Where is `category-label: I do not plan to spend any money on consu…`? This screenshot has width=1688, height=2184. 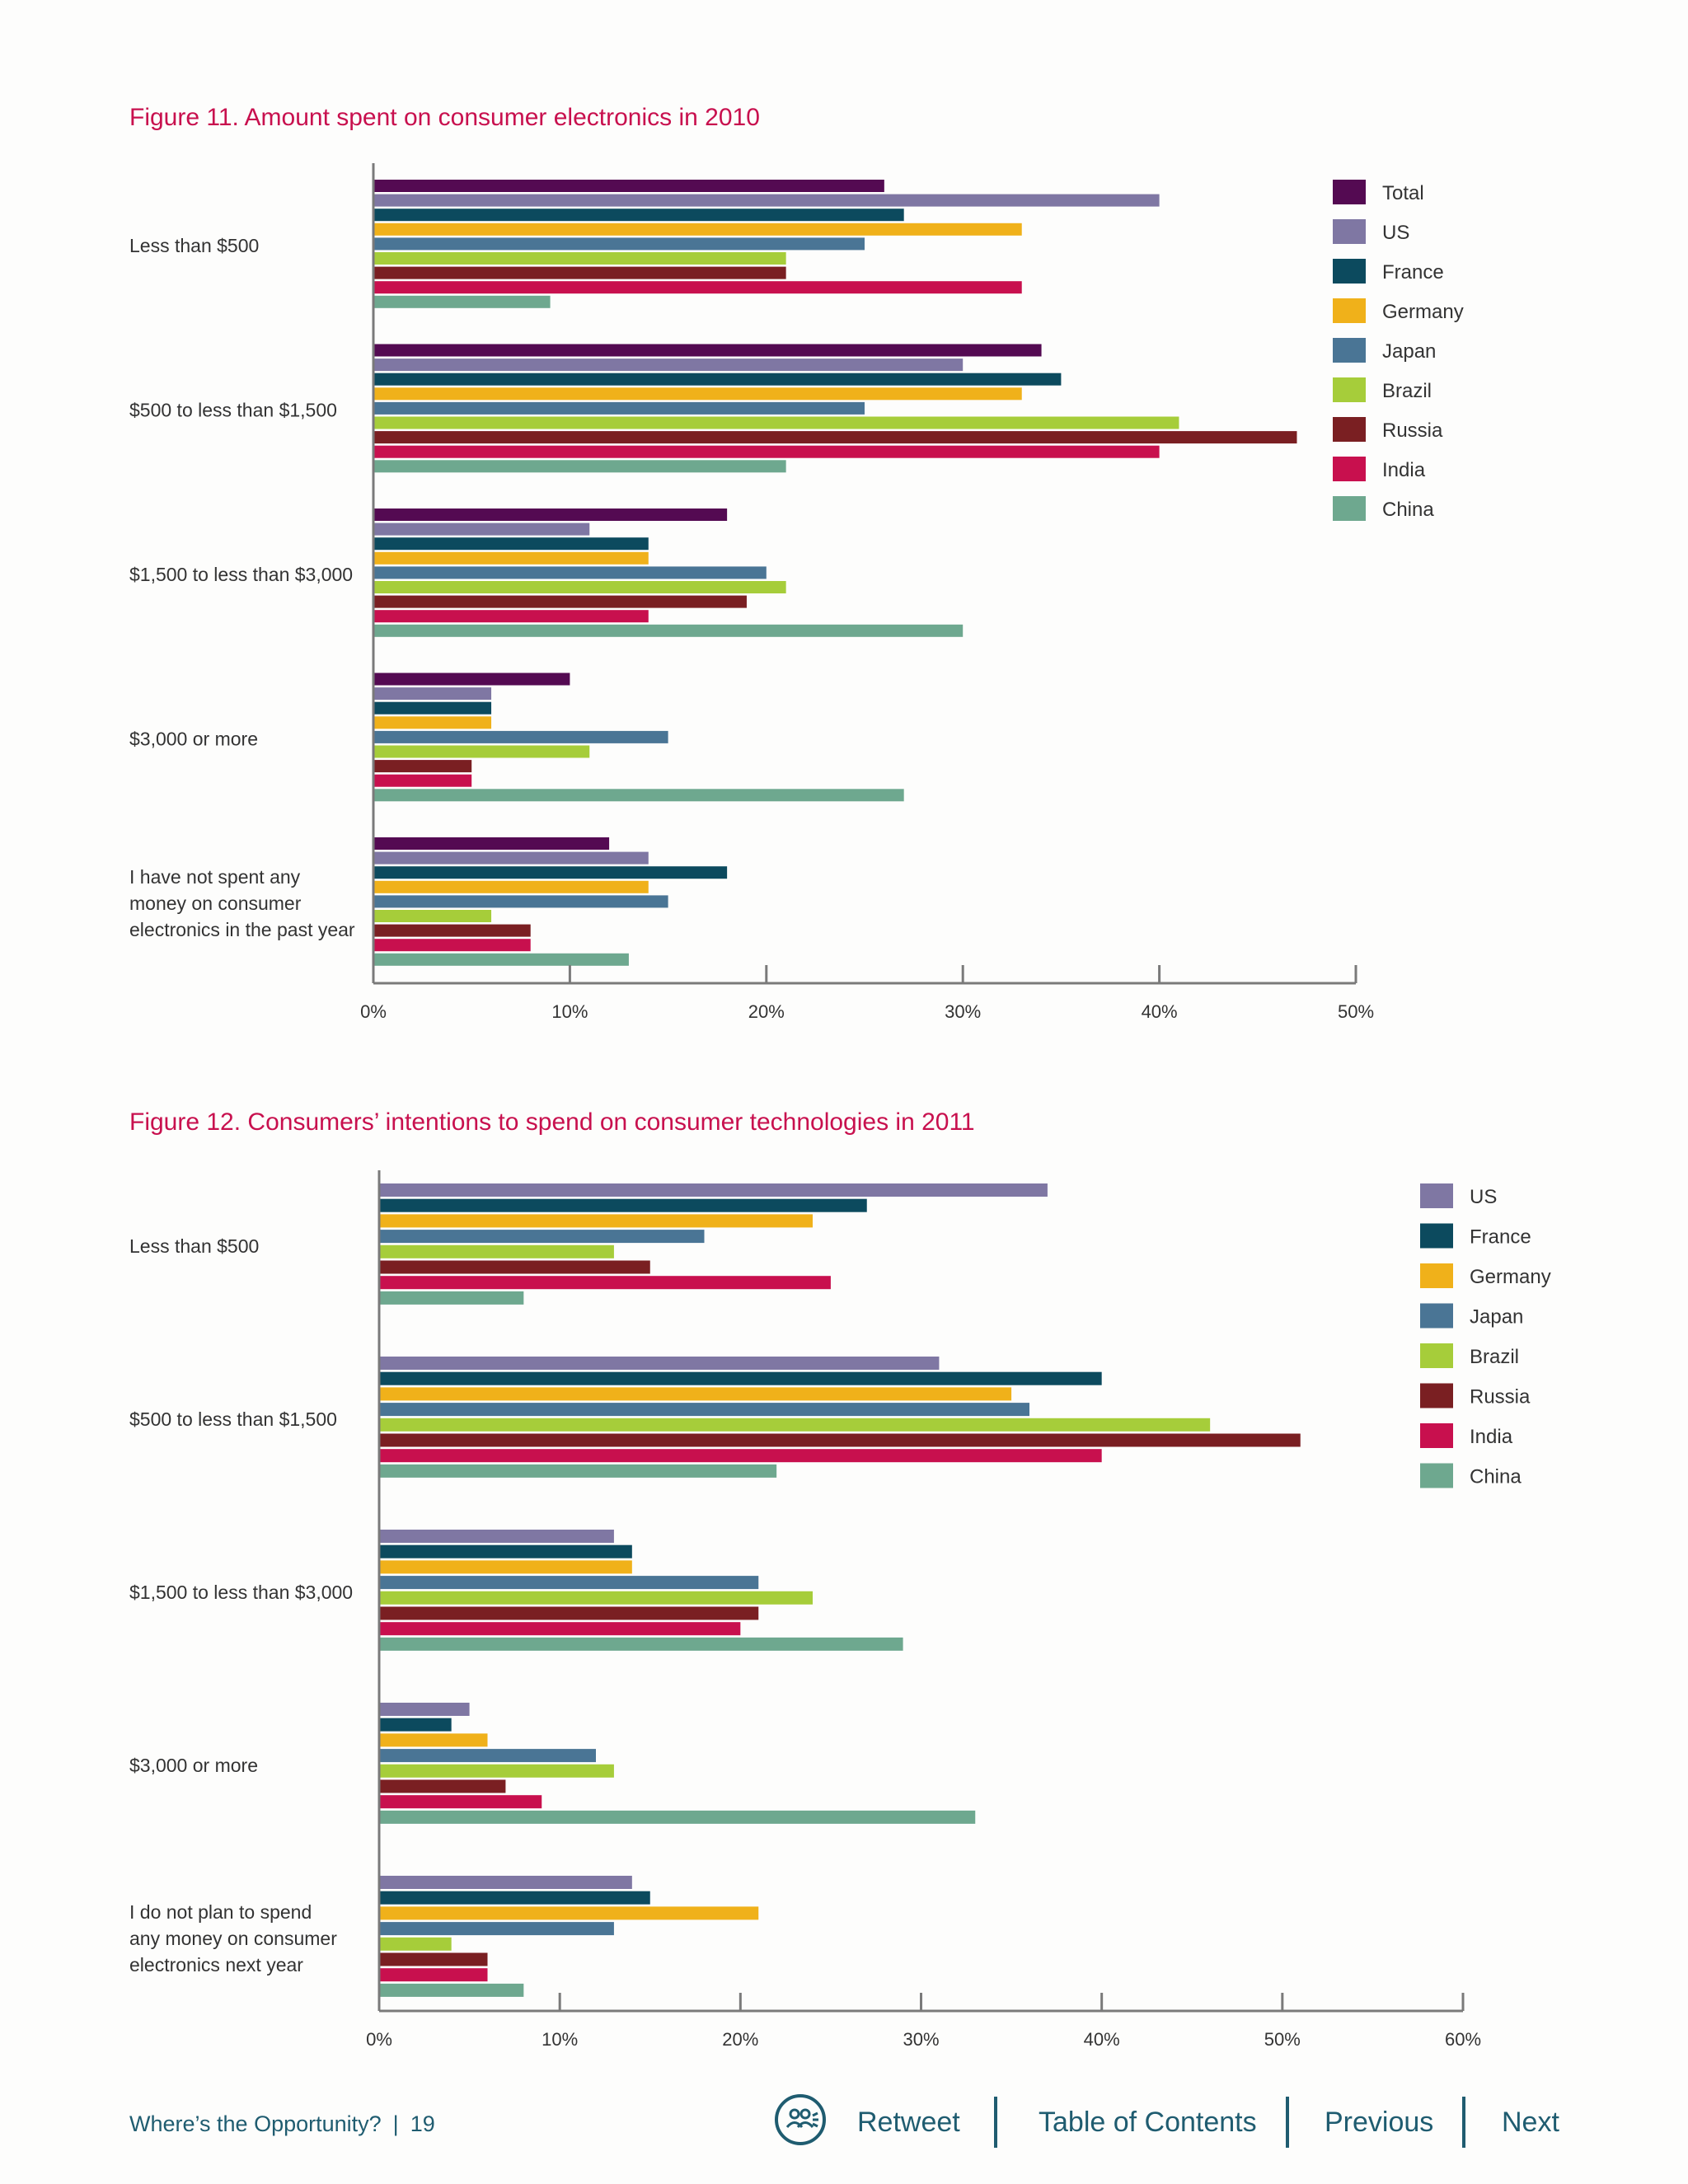
category-label: I do not plan to spend any money on consu… is located at coordinates (233, 1938).